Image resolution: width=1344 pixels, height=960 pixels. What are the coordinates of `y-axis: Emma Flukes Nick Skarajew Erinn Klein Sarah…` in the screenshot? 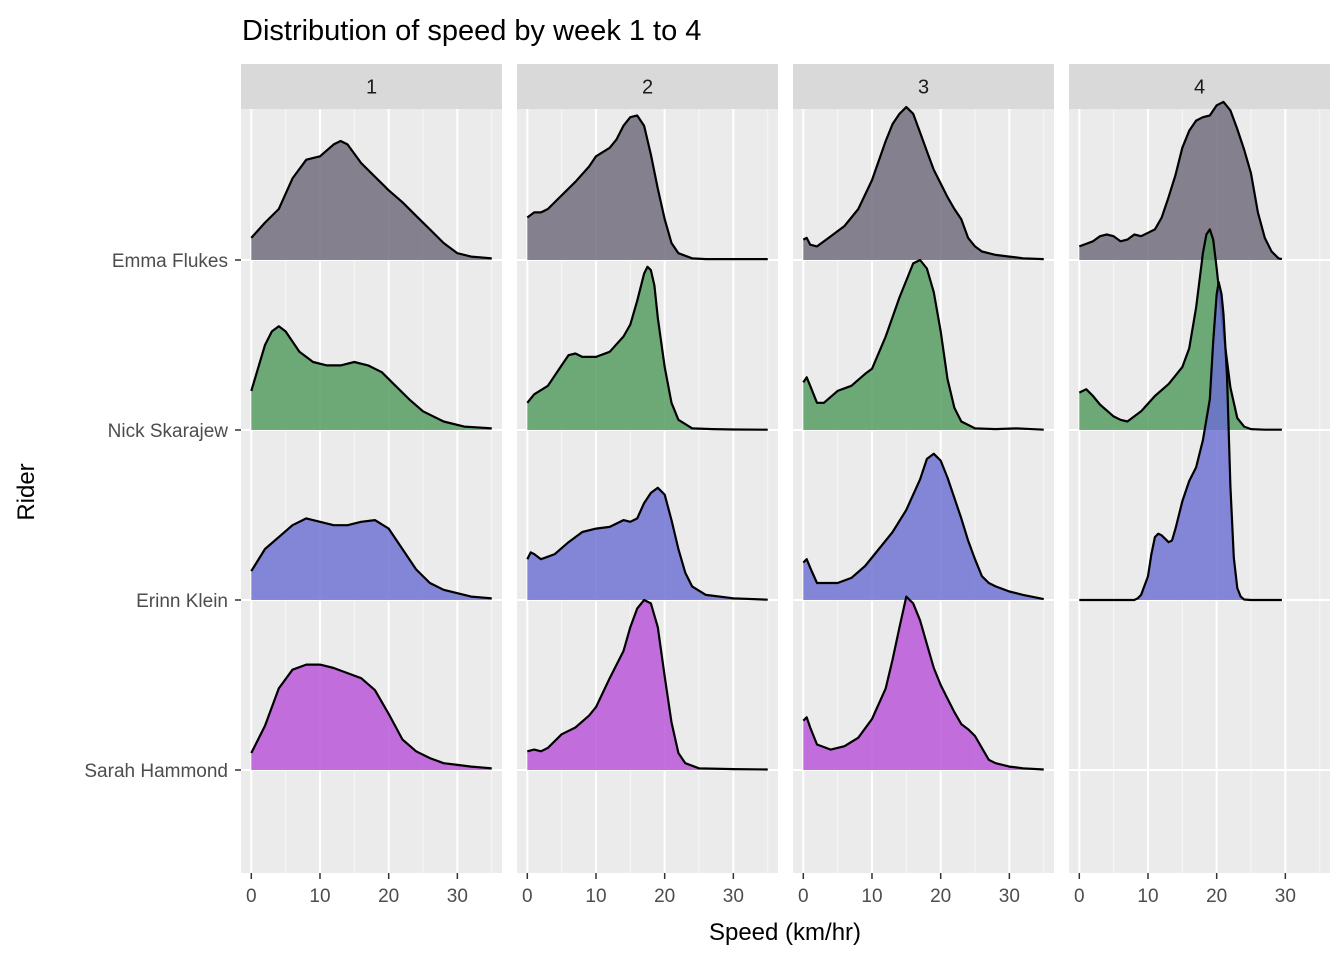 It's located at (162, 516).